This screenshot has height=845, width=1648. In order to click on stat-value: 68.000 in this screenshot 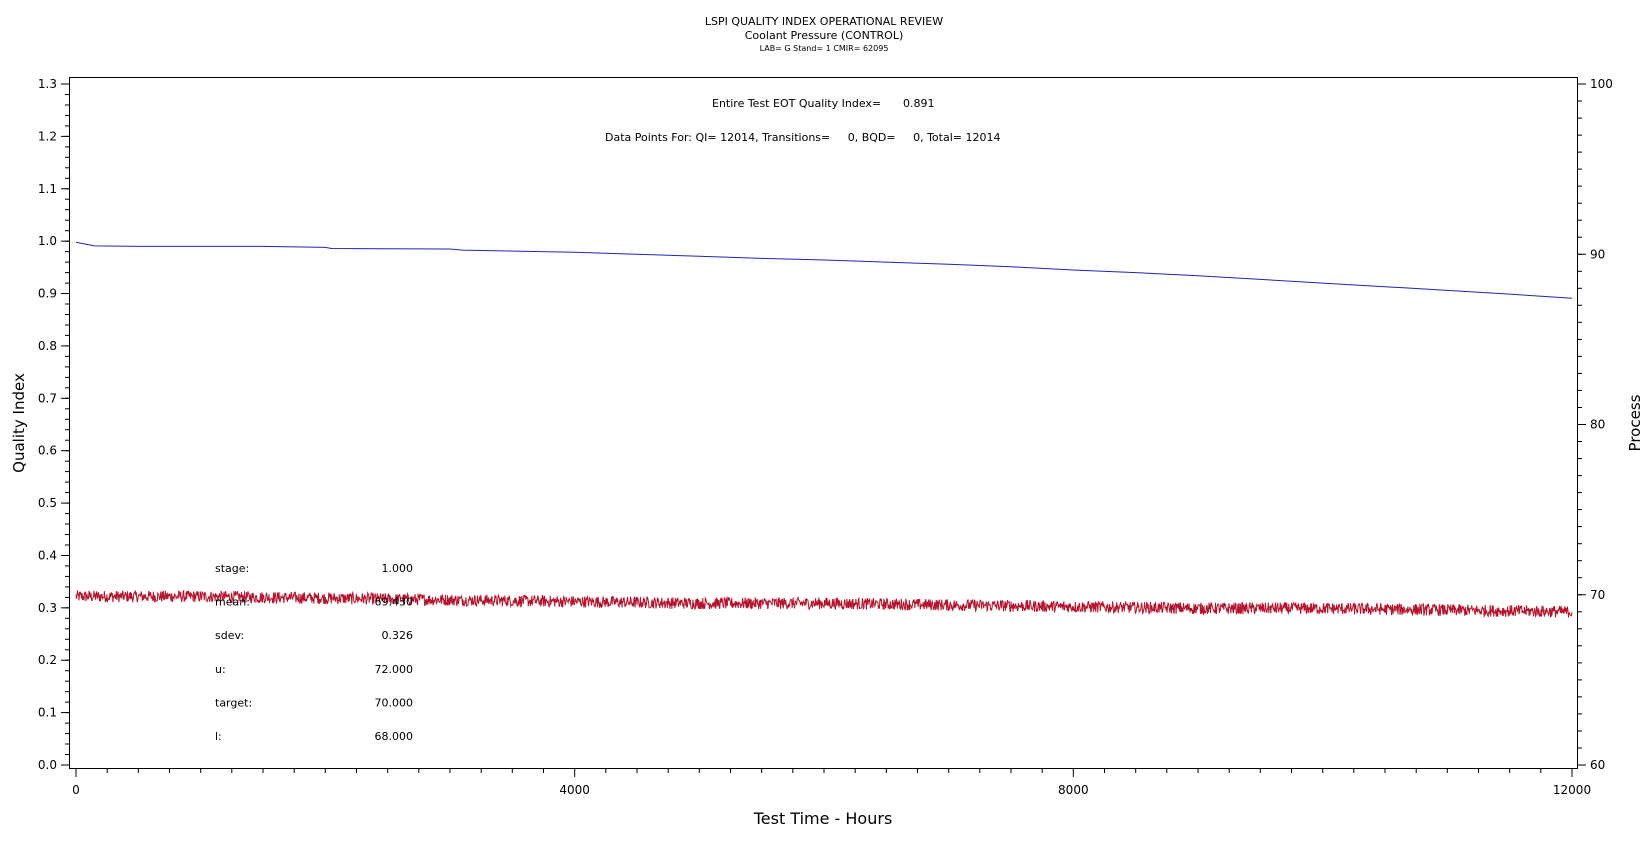, I will do `click(394, 736)`.